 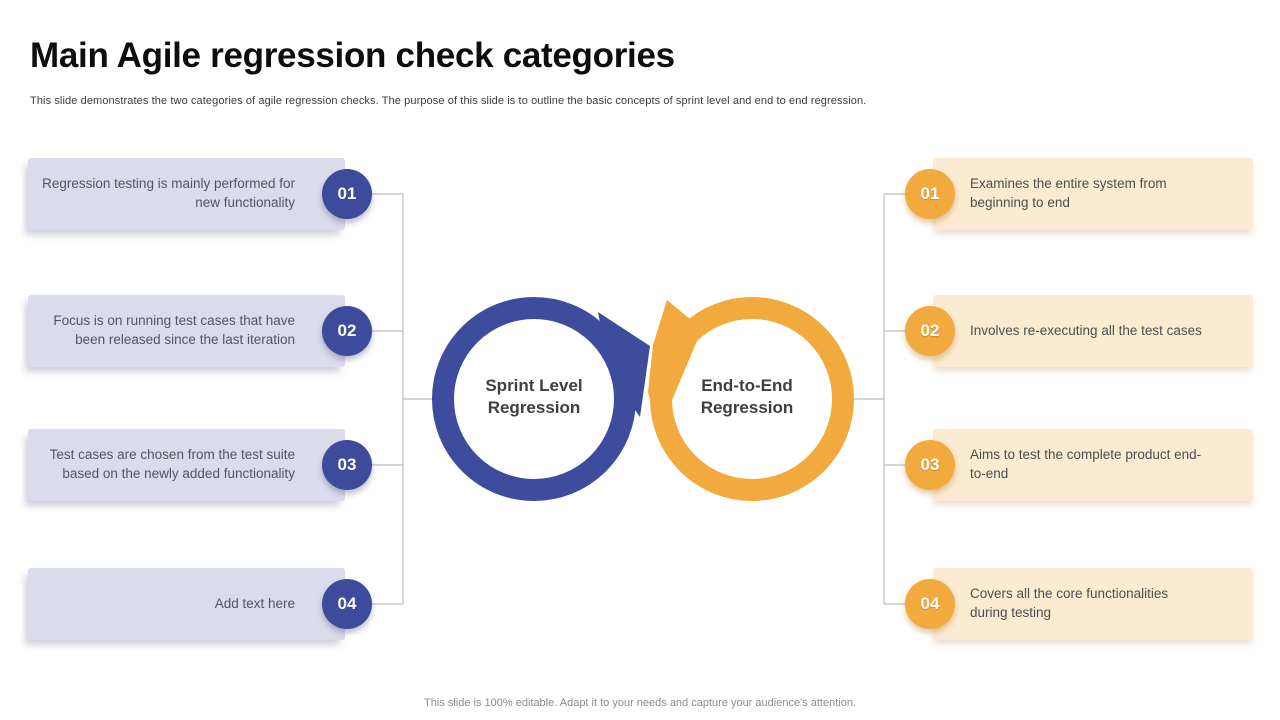 I want to click on end-item-3-number: 03, so click(x=930, y=464).